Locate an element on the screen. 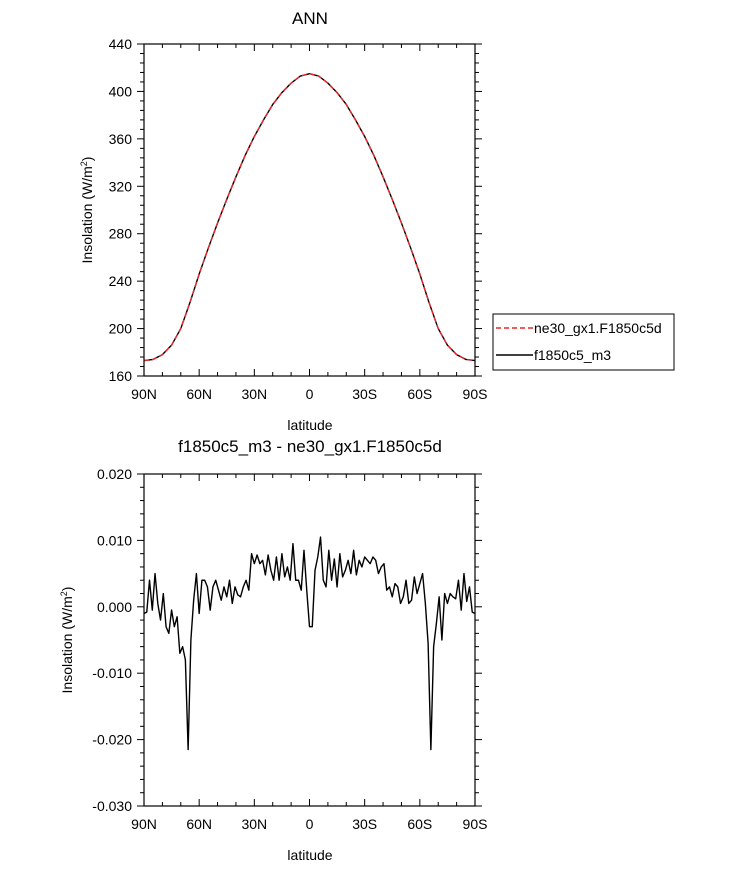  y-tick-label: 0.010 is located at coordinates (114, 540).